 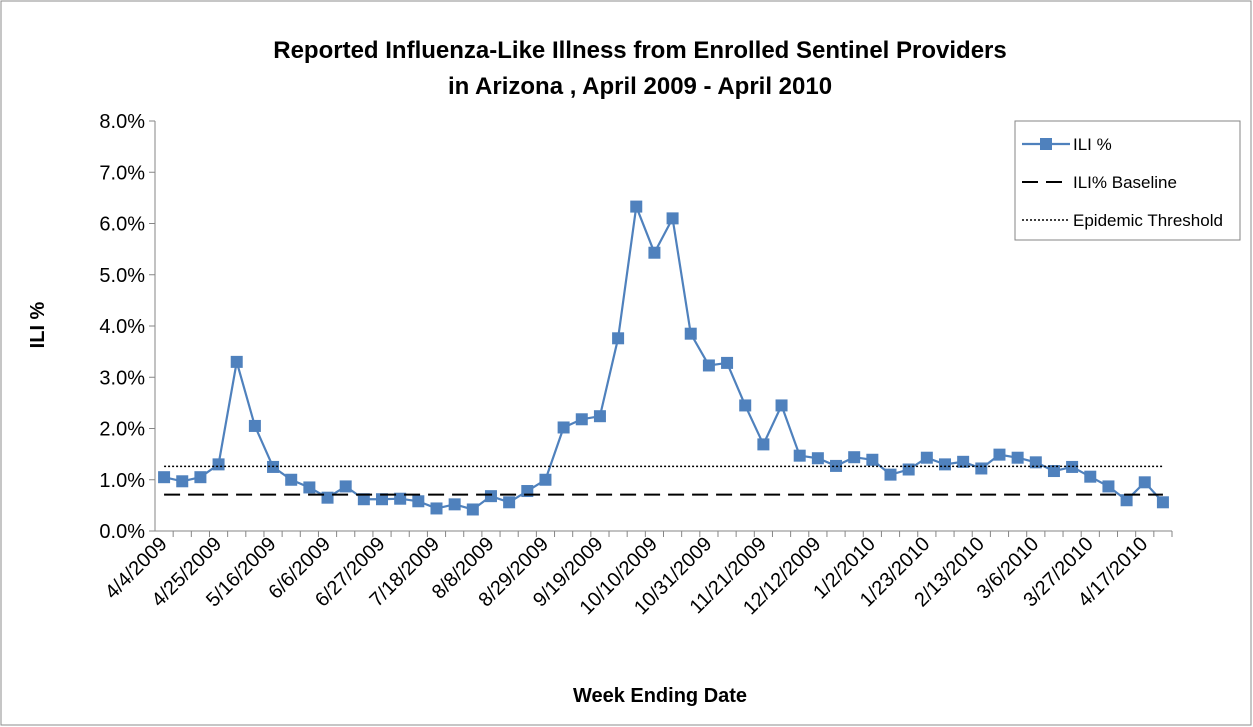 I want to click on legend-label: ILI %, so click(x=1092, y=144).